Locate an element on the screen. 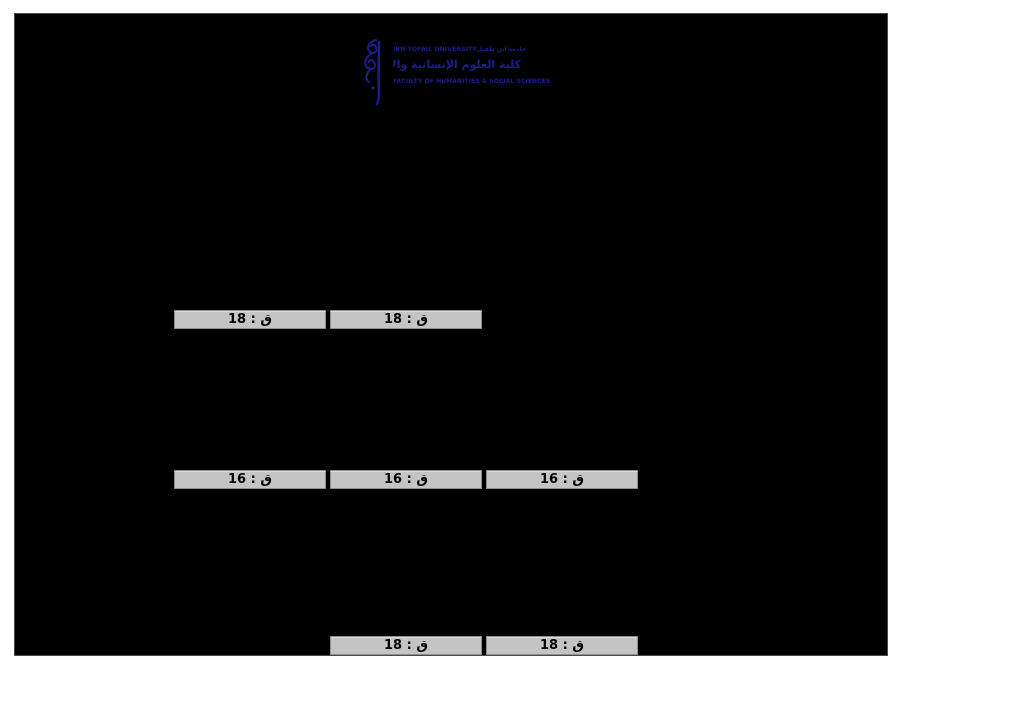 The image size is (1024, 724). room-row-1: ق : 18 ق : 18 is located at coordinates (328, 319).